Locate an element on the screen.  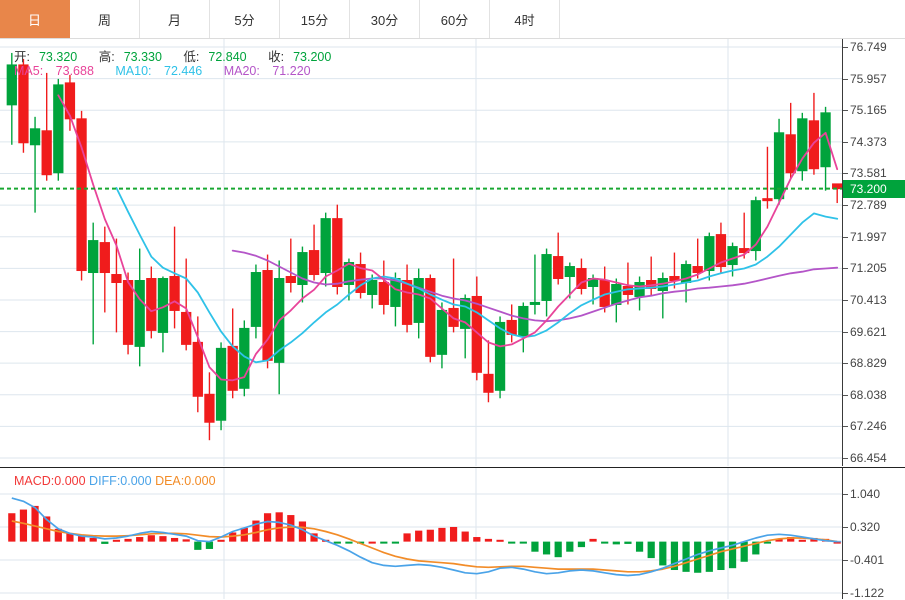
period-tabbar: 日周月 5分 15分 30分 60分 4时 is located at coordinates (452, 19).